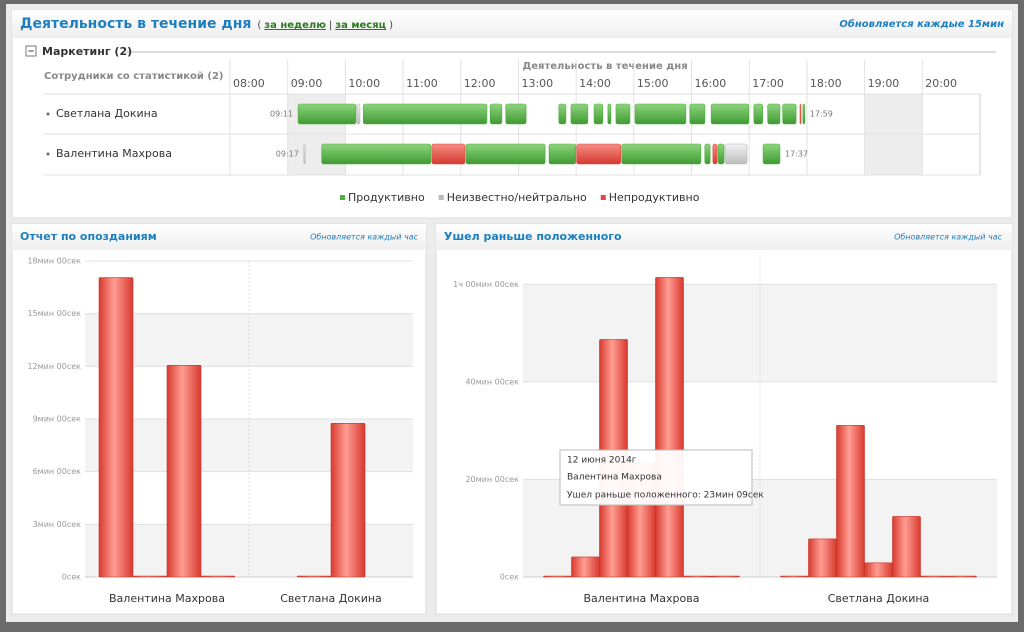 The width and height of the screenshot is (1024, 632). What do you see at coordinates (480, 83) in the screenshot?
I see `hour-label: 12:00` at bounding box center [480, 83].